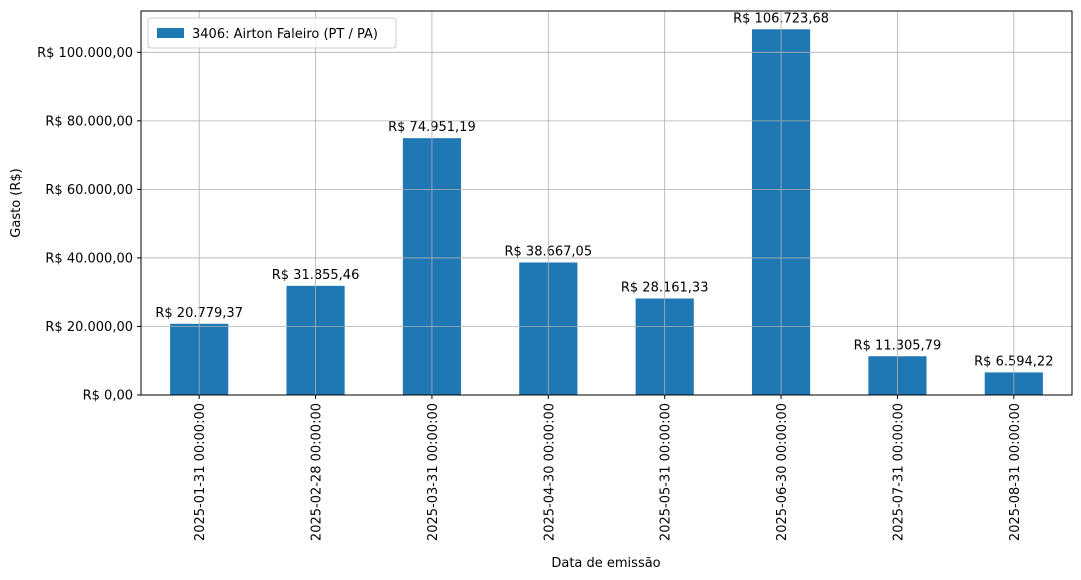 The image size is (1081, 580). I want to click on y-tick-label: R$ 80.000,00, so click(89, 121).